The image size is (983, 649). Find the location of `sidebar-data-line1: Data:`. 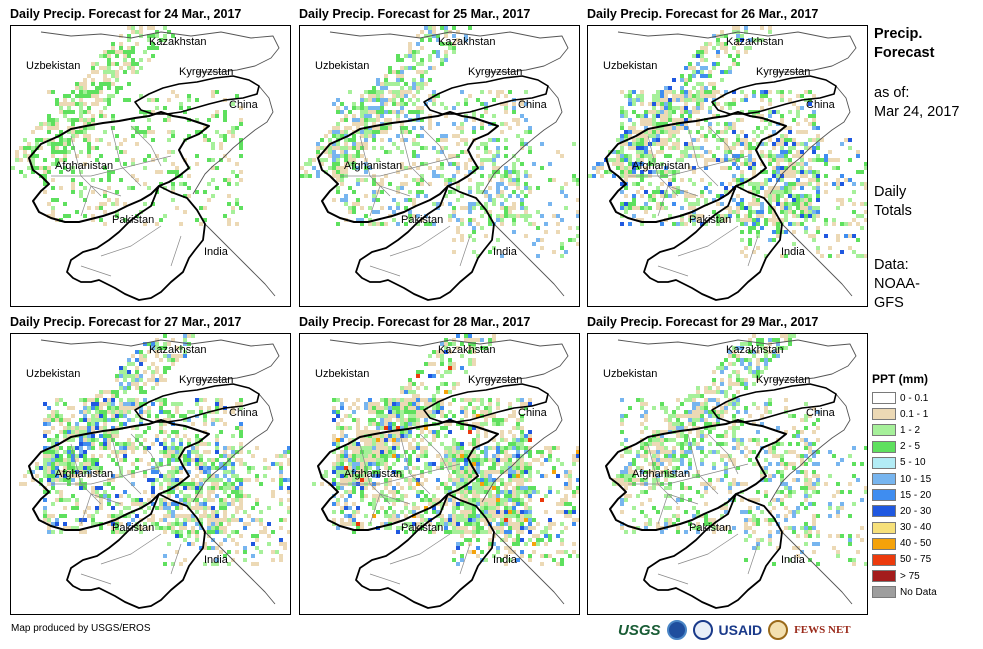

sidebar-data-line1: Data: is located at coordinates (891, 265).